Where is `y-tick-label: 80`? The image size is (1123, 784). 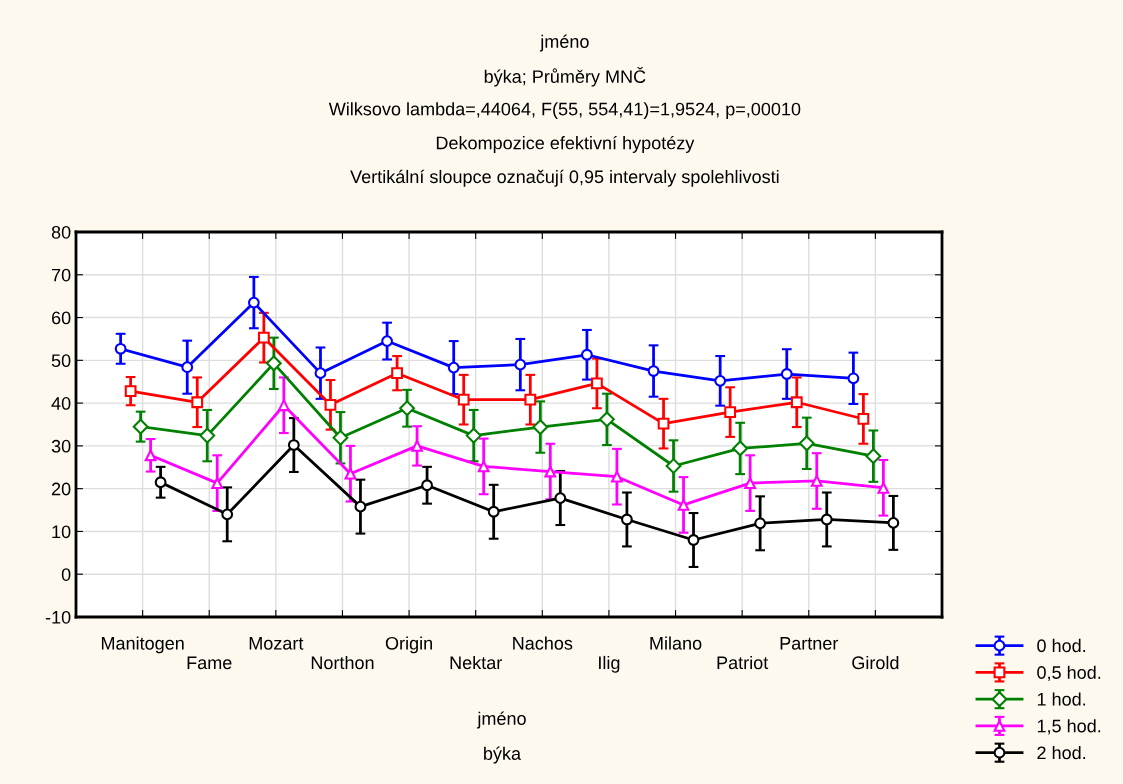
y-tick-label: 80 is located at coordinates (61, 232).